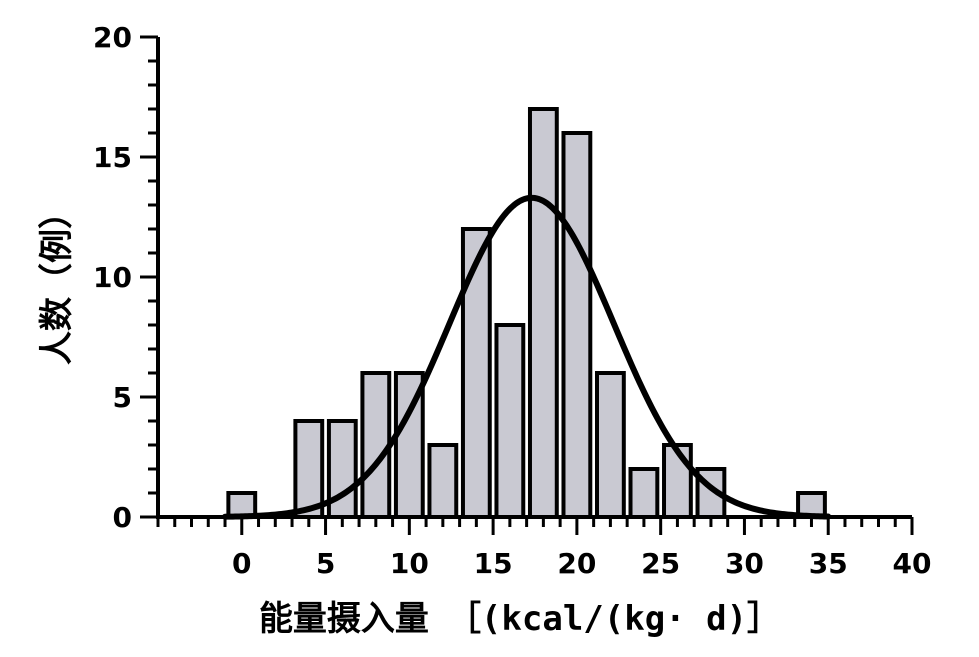  What do you see at coordinates (744, 563) in the screenshot?
I see `x-tick-label: 30` at bounding box center [744, 563].